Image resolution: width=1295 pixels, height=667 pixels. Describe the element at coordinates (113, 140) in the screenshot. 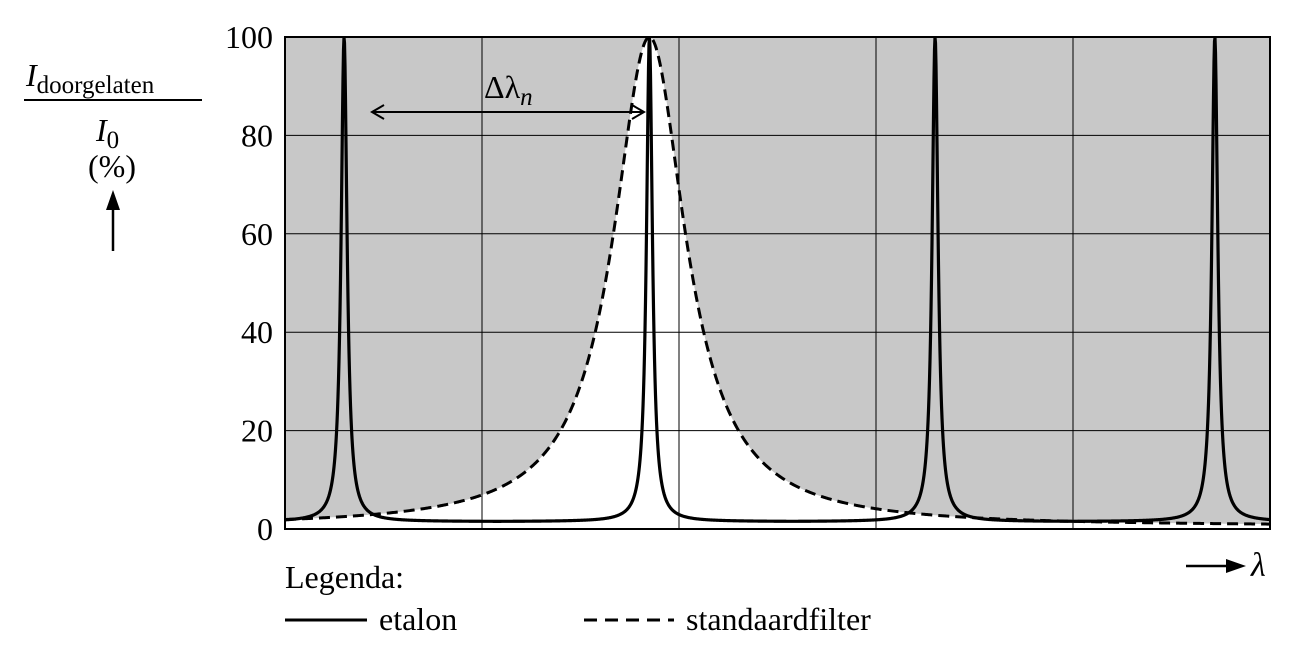

I see `y-label-denominator-subscript: 0` at that location.